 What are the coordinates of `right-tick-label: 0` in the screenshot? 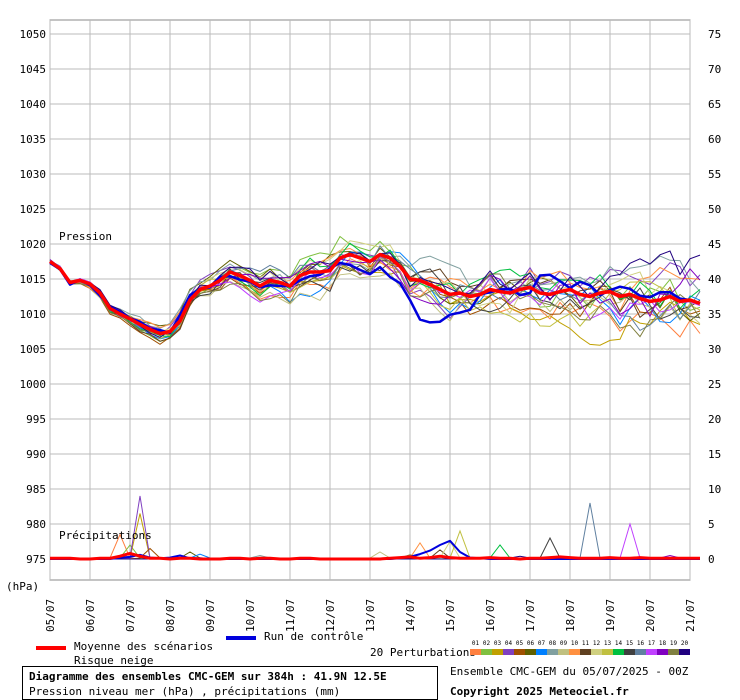 It's located at (711, 559).